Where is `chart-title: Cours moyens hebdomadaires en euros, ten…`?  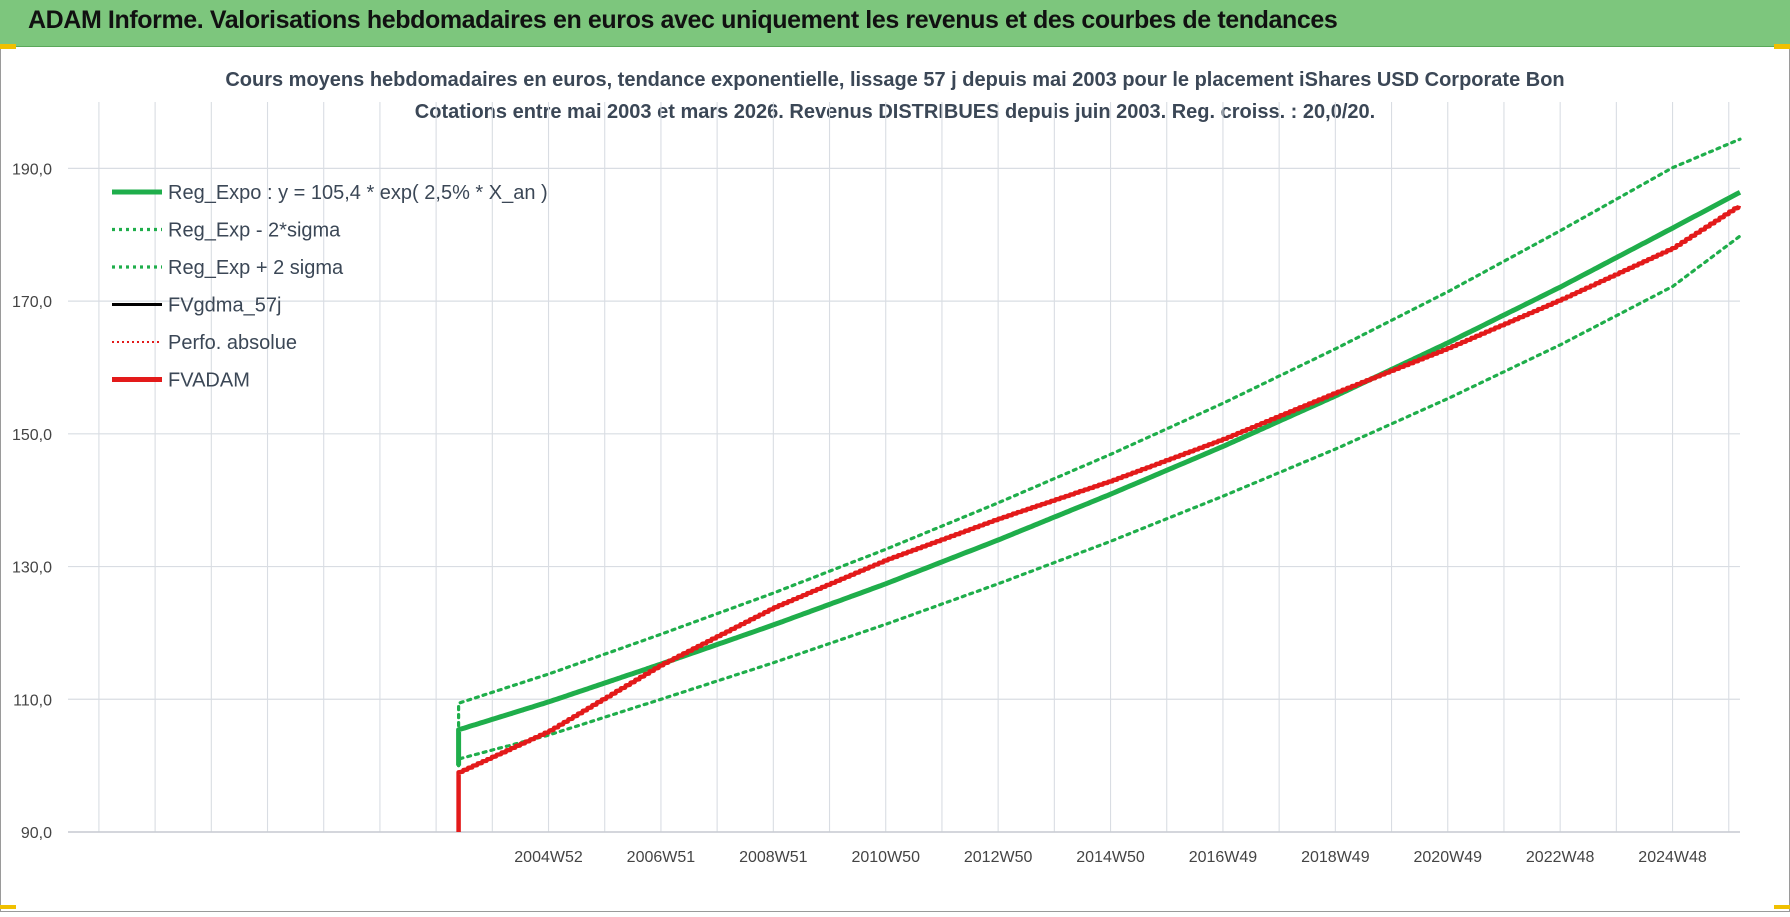
chart-title: Cours moyens hebdomadaires en euros, ten… is located at coordinates (894, 80).